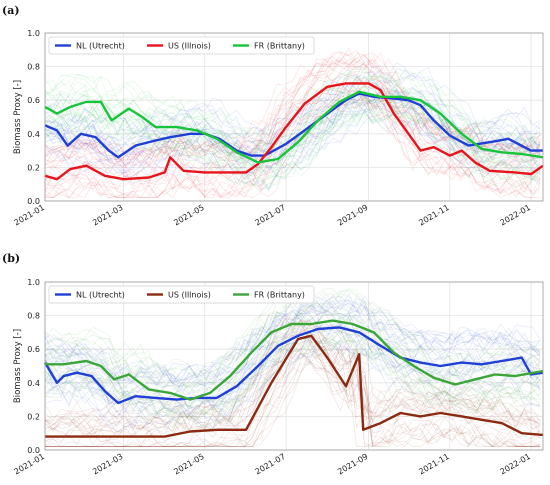  I want to click on series-line, so click(293, 125).